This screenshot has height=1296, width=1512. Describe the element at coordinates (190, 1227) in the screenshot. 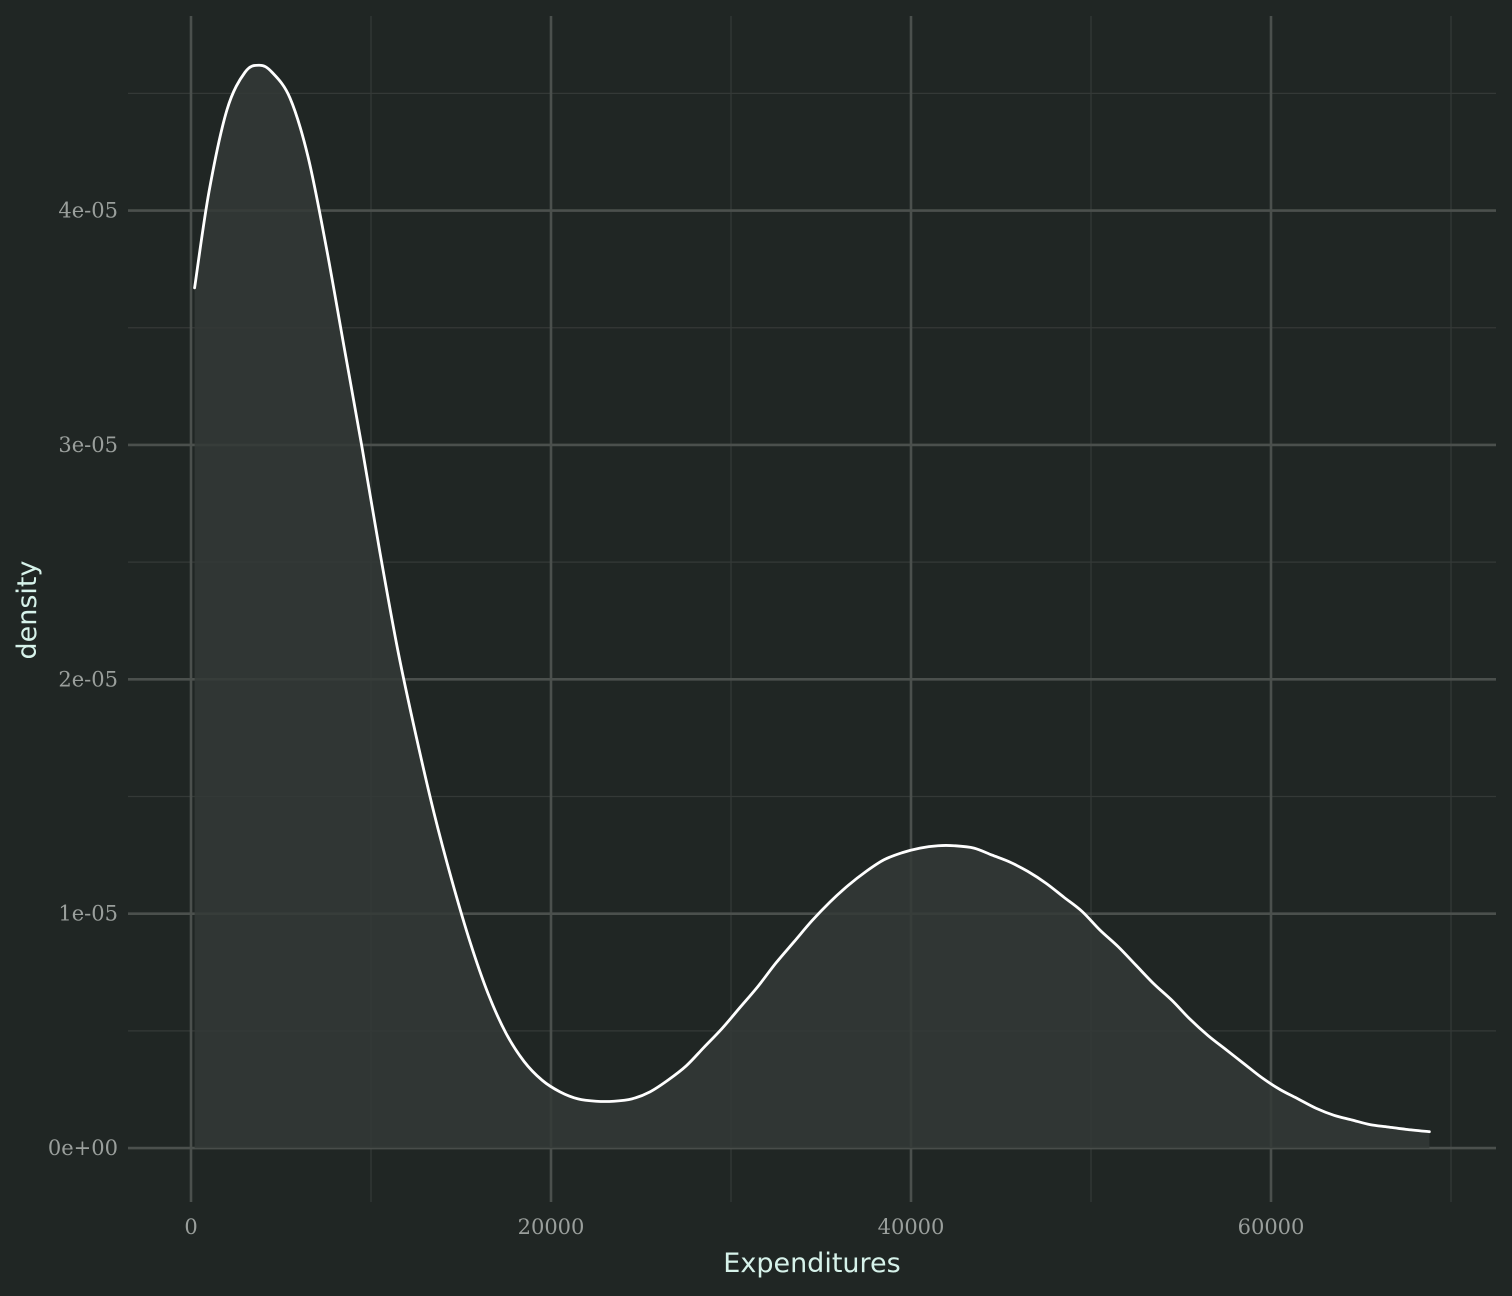

I see `x-tick-label: 0` at that location.